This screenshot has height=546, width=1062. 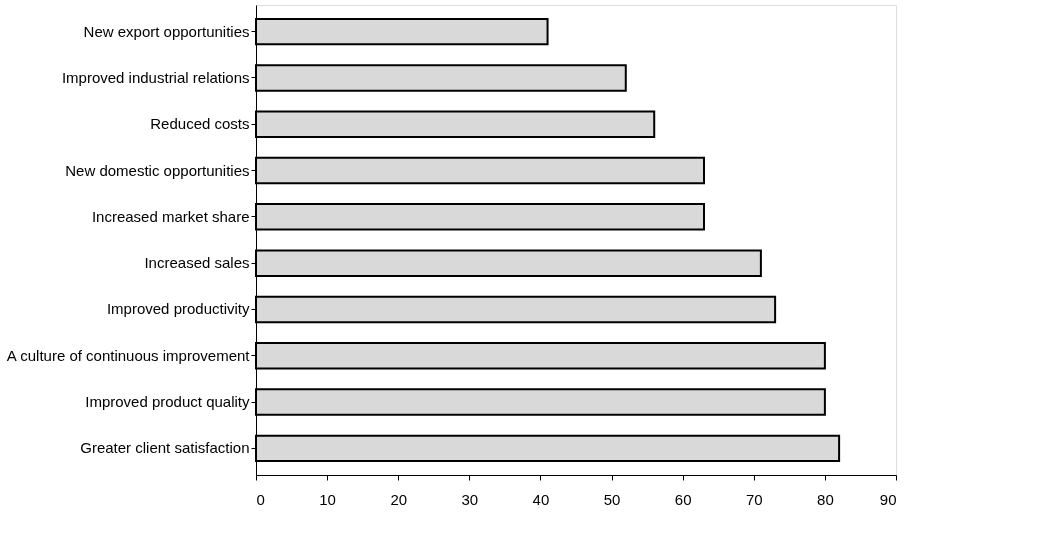 I want to click on y-tick-label: Greater client satisfaction, so click(x=165, y=448).